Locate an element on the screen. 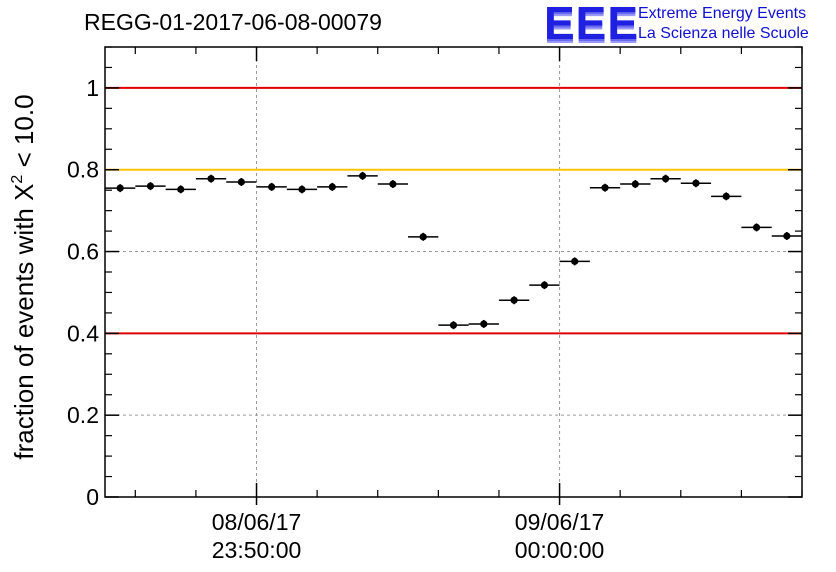  y-axis-label-suffix: < 10.0 is located at coordinates (24, 134).